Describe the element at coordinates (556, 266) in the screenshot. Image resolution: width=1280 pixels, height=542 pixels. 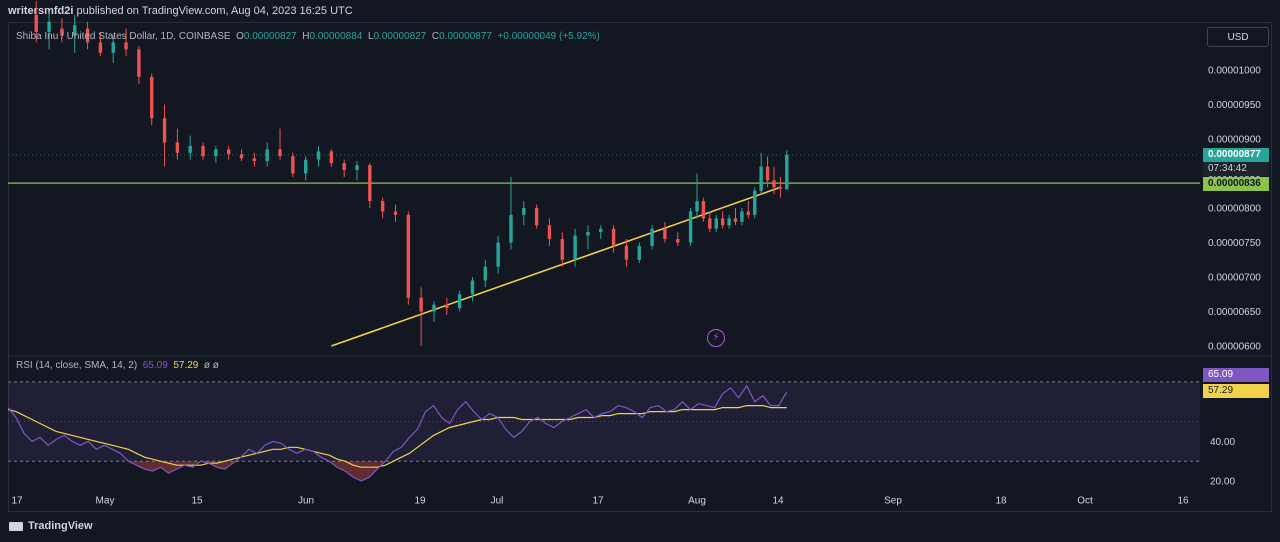
I see `trendline` at that location.